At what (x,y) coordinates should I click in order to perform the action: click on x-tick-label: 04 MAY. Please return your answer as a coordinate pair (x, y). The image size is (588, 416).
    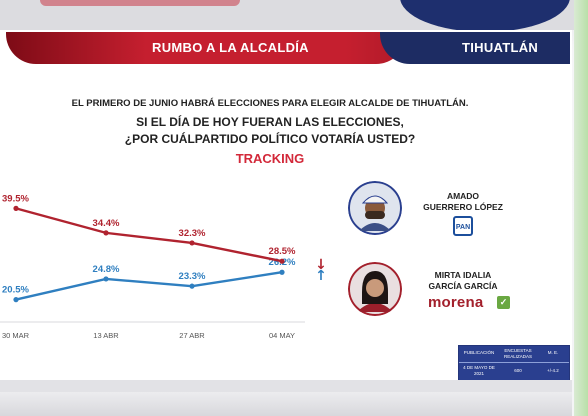
    Looking at the image, I should click on (282, 335).